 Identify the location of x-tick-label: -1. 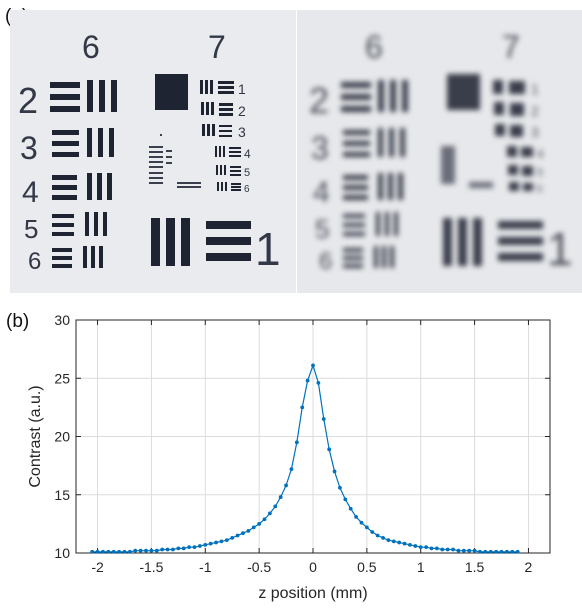
(205, 567).